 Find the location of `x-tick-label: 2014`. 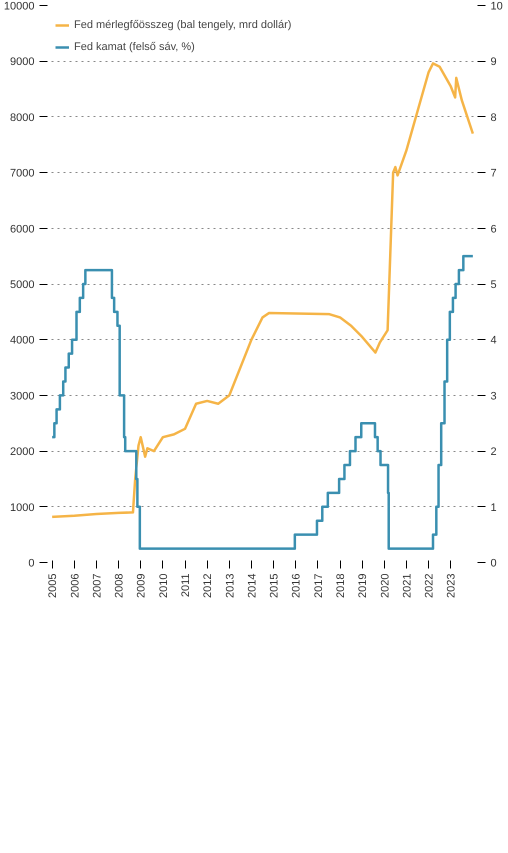

x-tick-label: 2014 is located at coordinates (252, 585).